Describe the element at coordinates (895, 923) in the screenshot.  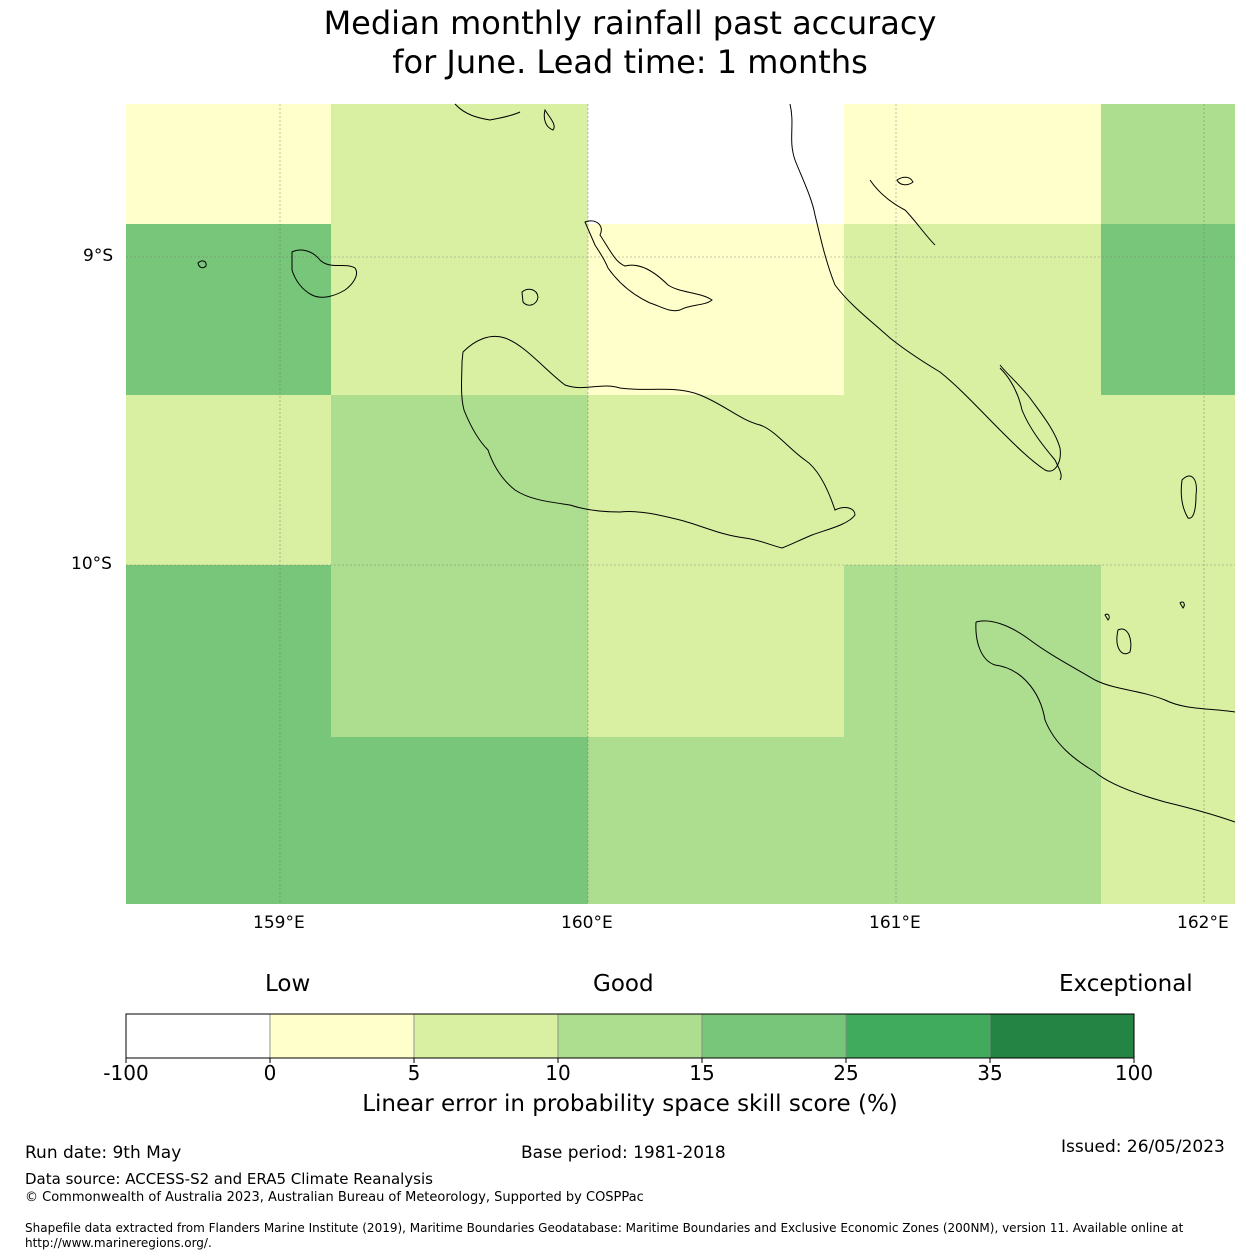
I see `lon-label-161e: 161°E` at that location.